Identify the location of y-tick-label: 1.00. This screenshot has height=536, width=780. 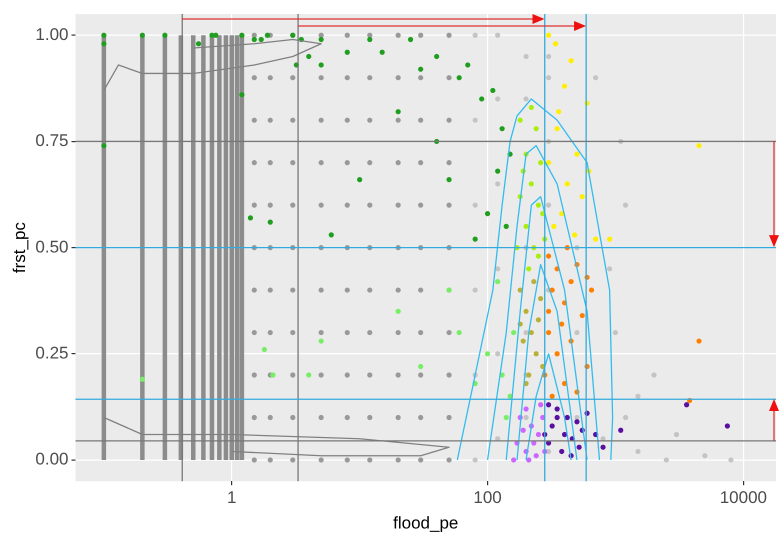
(51, 34).